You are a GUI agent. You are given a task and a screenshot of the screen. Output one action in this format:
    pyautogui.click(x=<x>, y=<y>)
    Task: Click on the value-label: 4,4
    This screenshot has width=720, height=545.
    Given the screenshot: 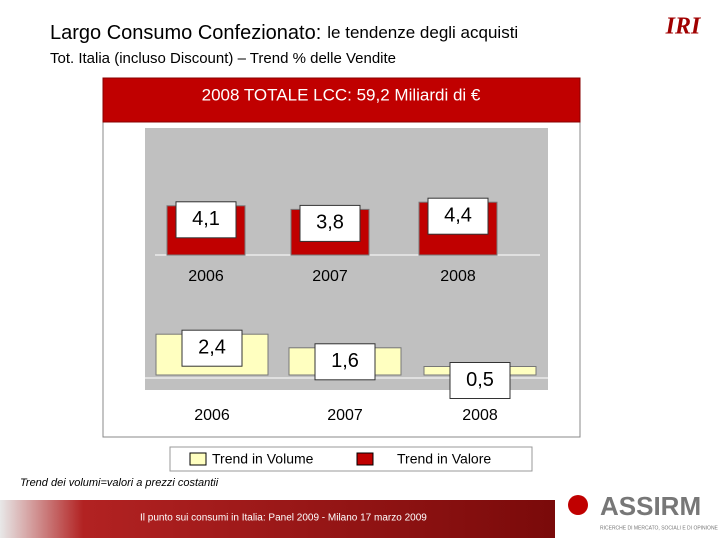 What is the action you would take?
    pyautogui.click(x=458, y=215)
    